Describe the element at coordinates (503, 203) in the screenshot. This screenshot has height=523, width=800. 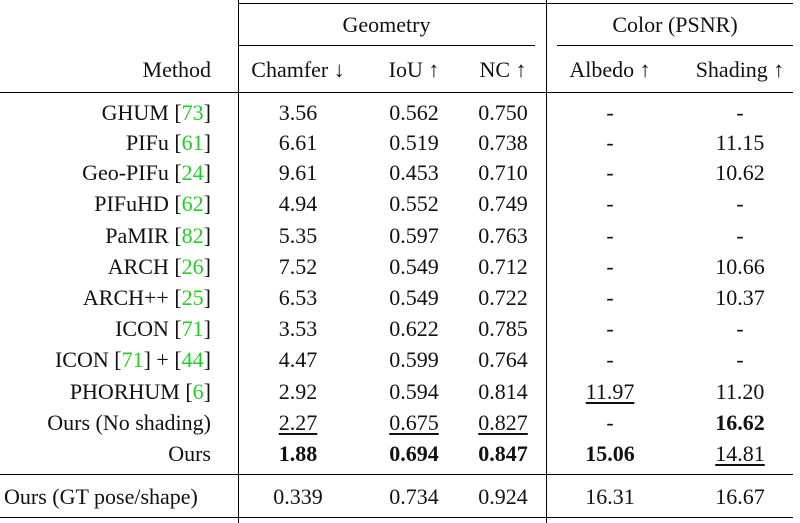
I see `nc-cell: 0.749` at that location.